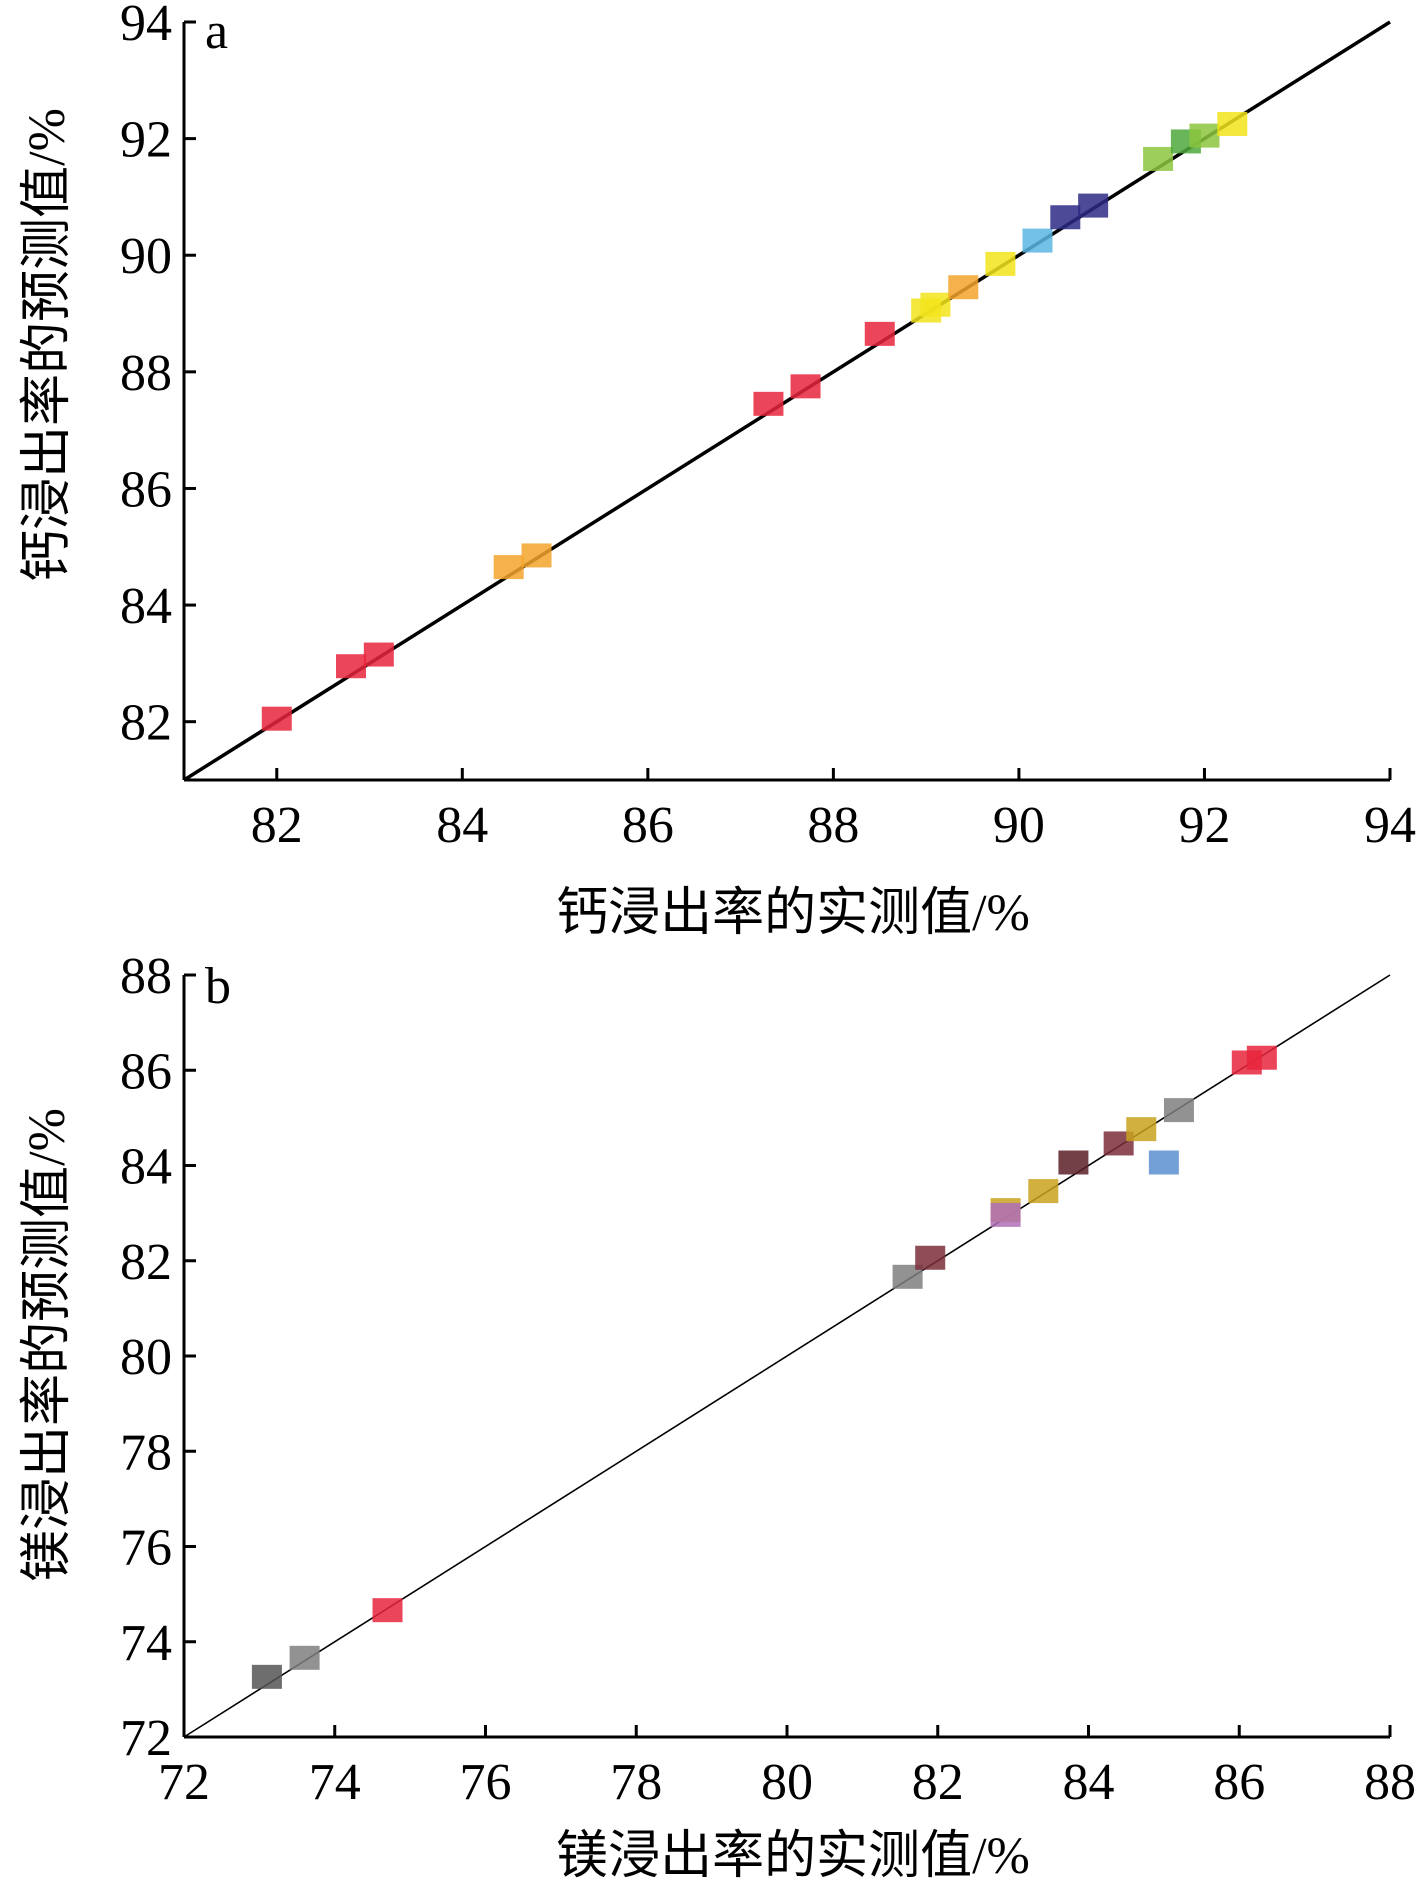 This screenshot has height=1890, width=1417. I want to click on y-tick-label: 94, so click(146, 26).